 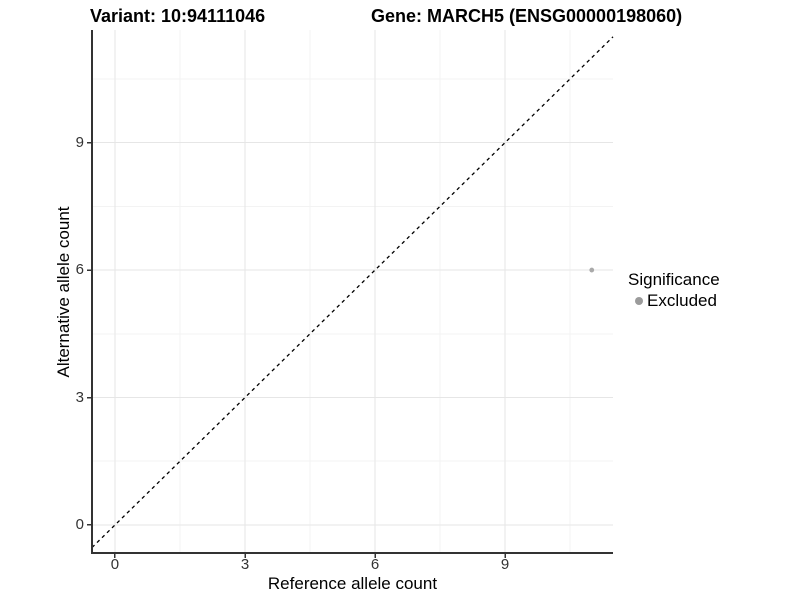 I want to click on y-tick-label: 6, so click(x=79, y=270).